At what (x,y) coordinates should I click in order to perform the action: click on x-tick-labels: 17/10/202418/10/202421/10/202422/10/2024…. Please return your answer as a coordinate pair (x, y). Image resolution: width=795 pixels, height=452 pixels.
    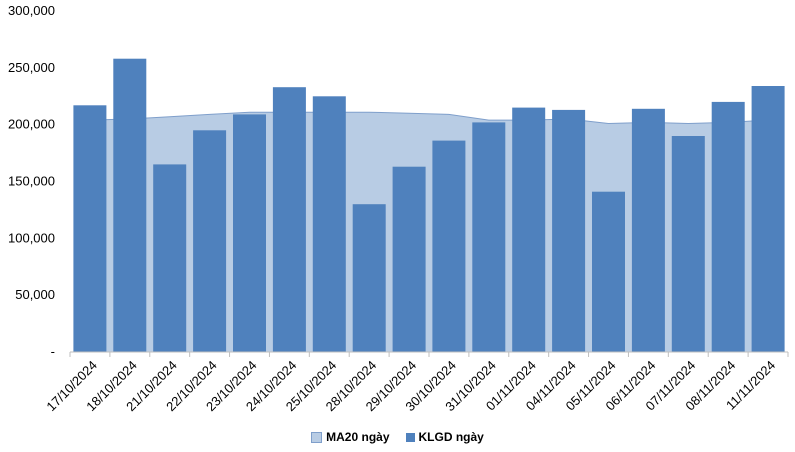
    Looking at the image, I should click on (410, 386).